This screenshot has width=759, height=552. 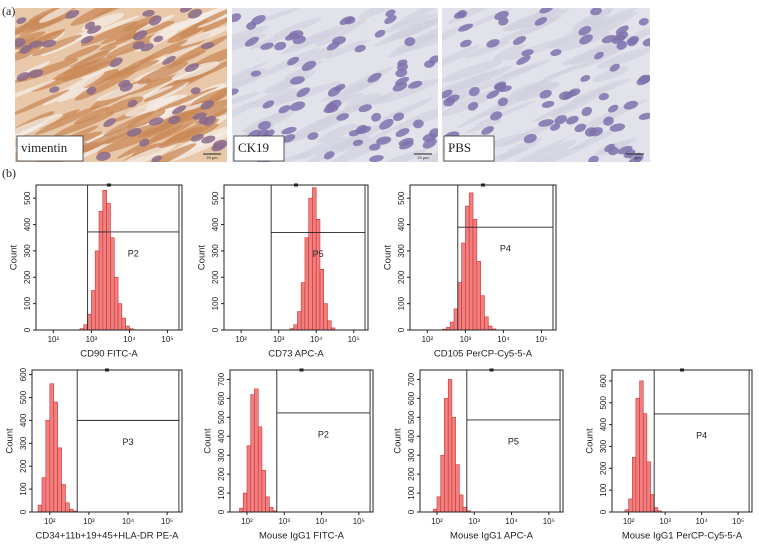 What do you see at coordinates (44, 147) in the screenshot?
I see `image-label: vimentin` at bounding box center [44, 147].